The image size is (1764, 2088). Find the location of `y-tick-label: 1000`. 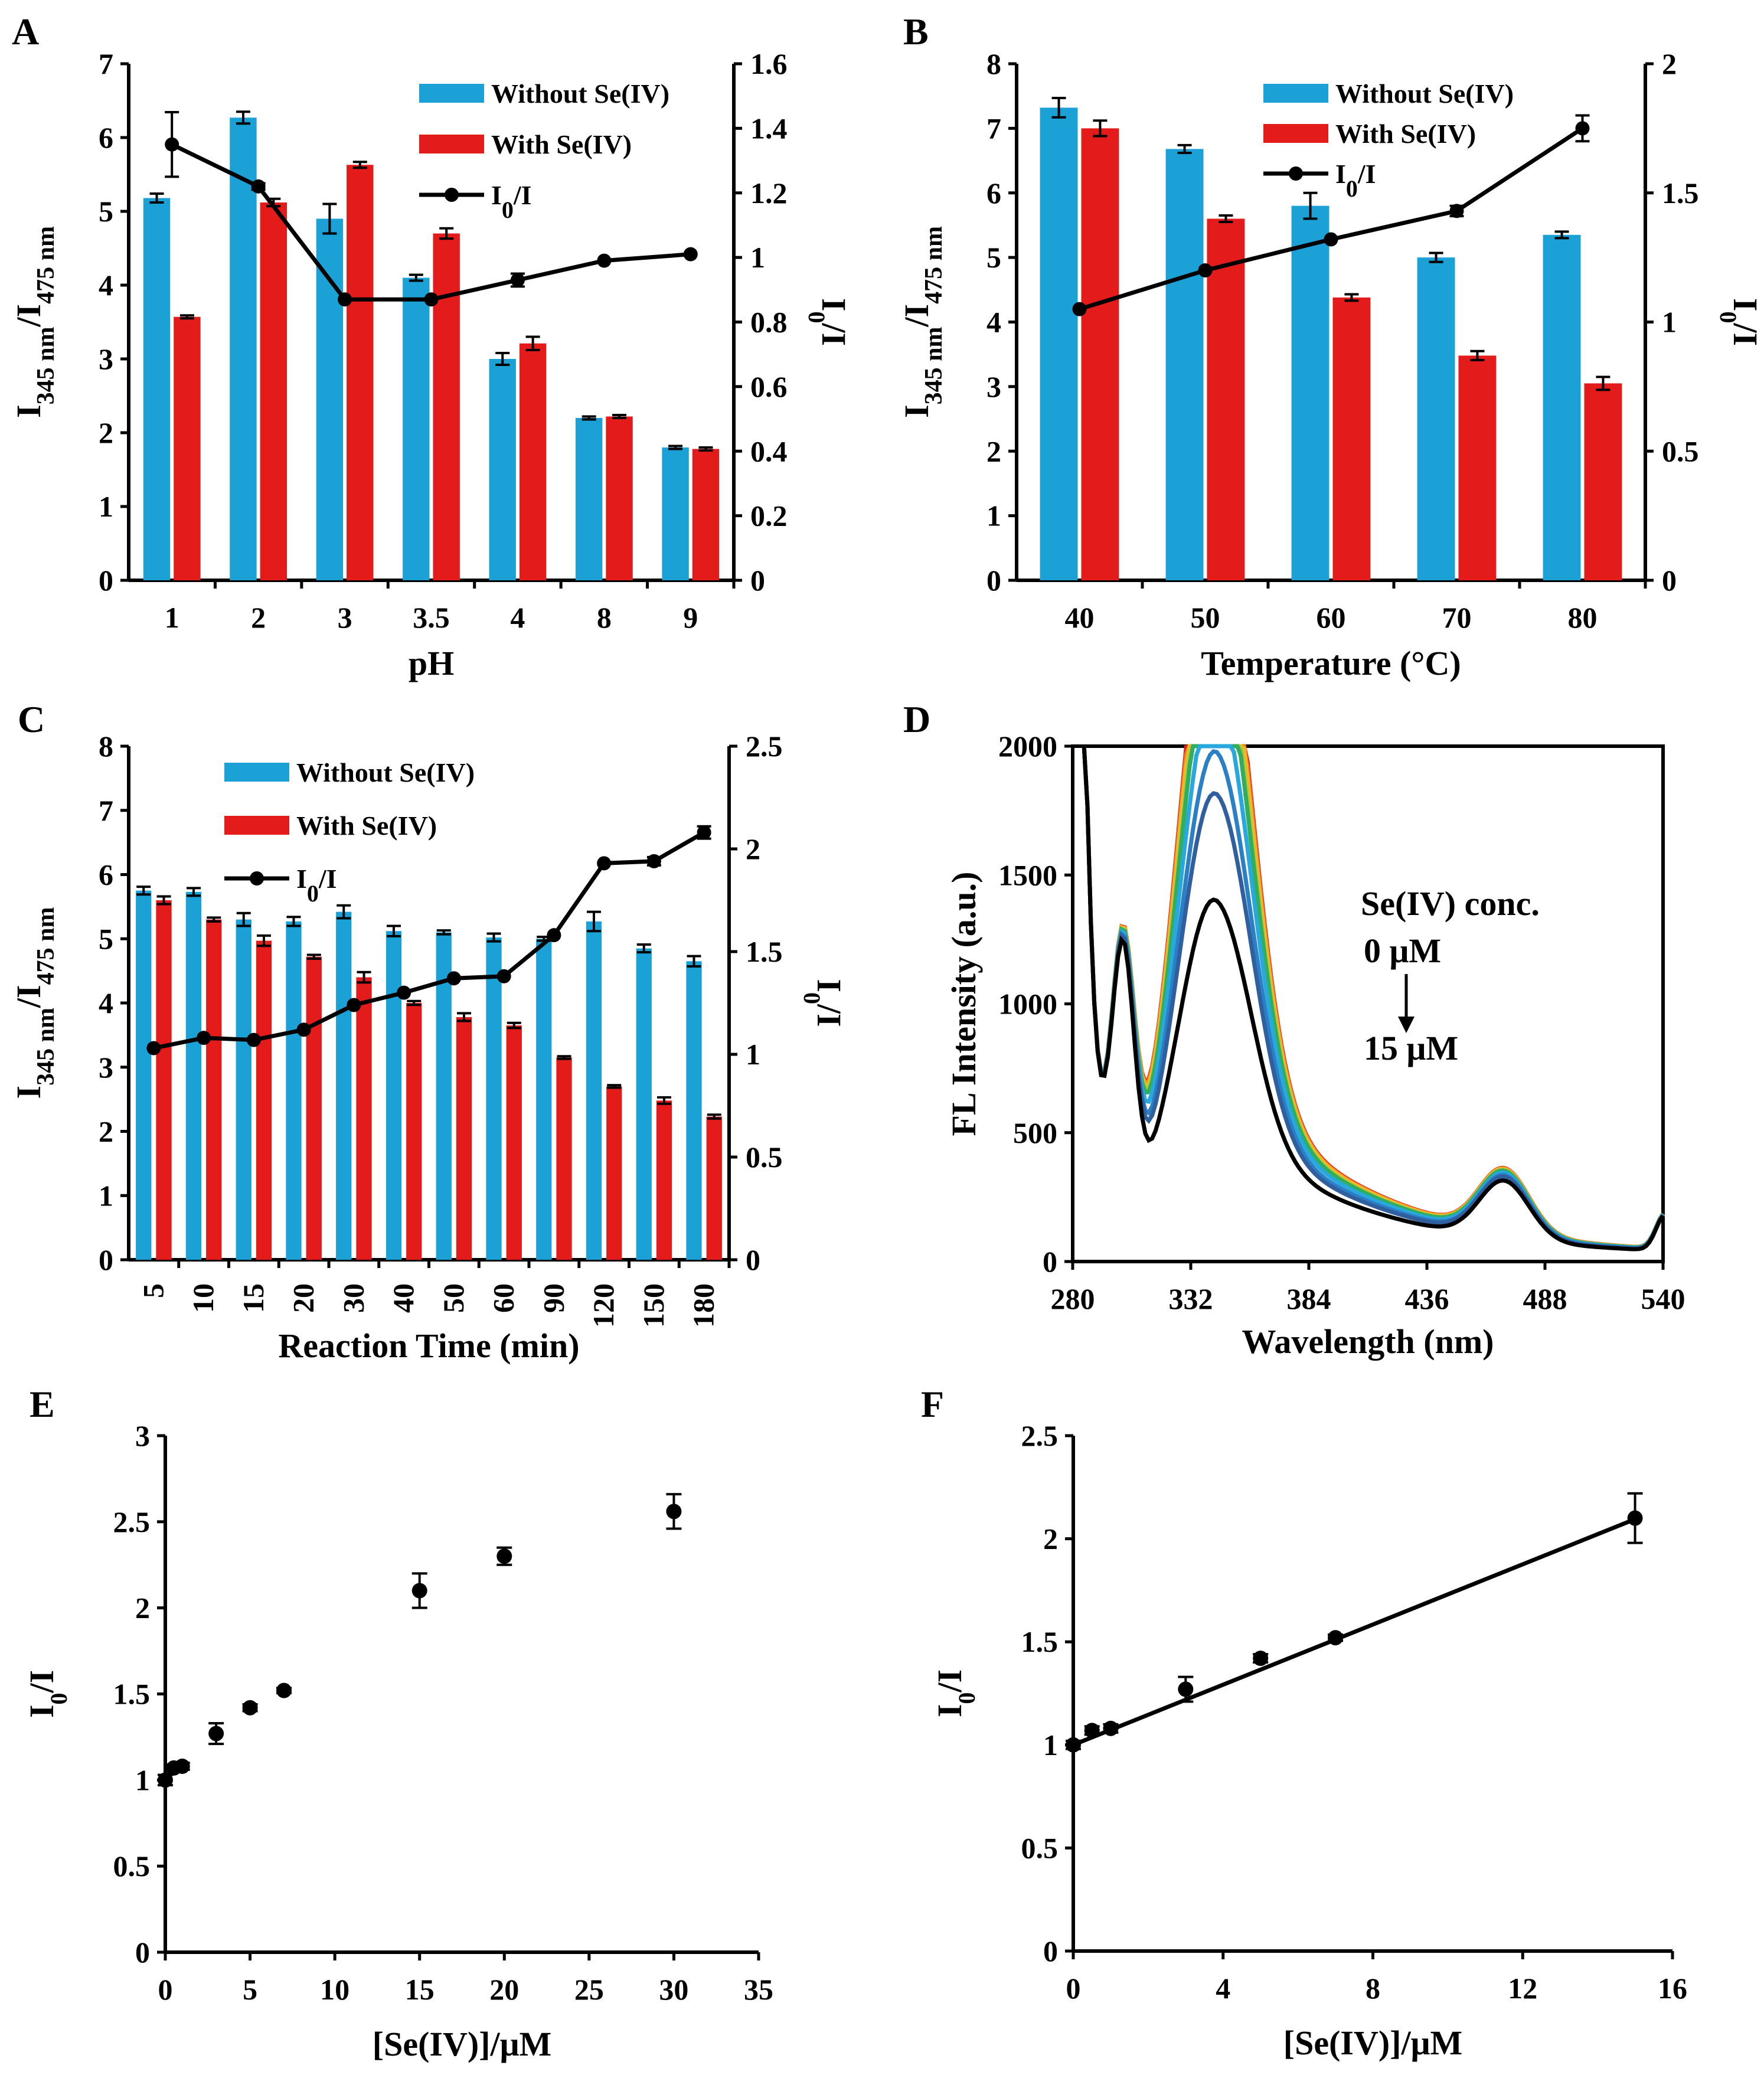

y-tick-label: 1000 is located at coordinates (1027, 1004).